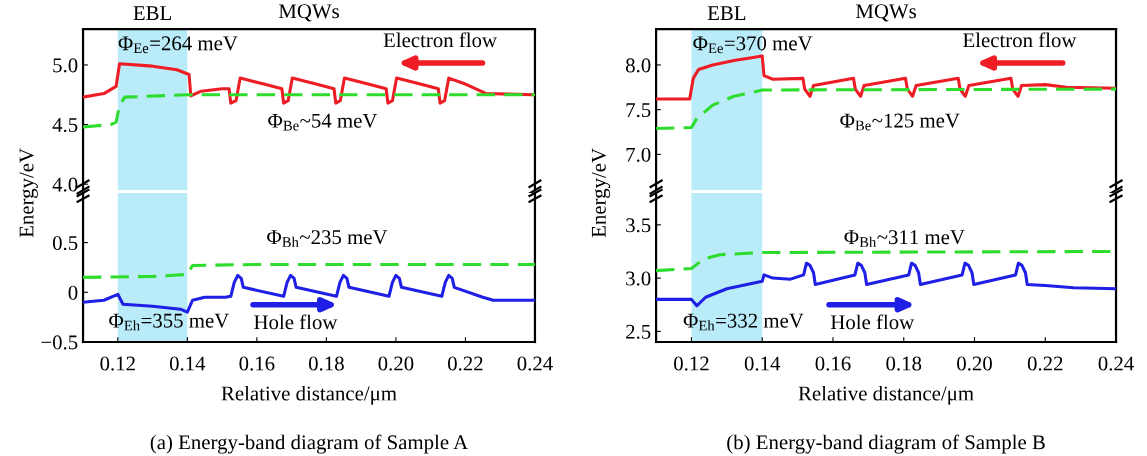 Image resolution: width=1147 pixels, height=456 pixels. What do you see at coordinates (638, 154) in the screenshot?
I see `y-tick-label: 7.0` at bounding box center [638, 154].